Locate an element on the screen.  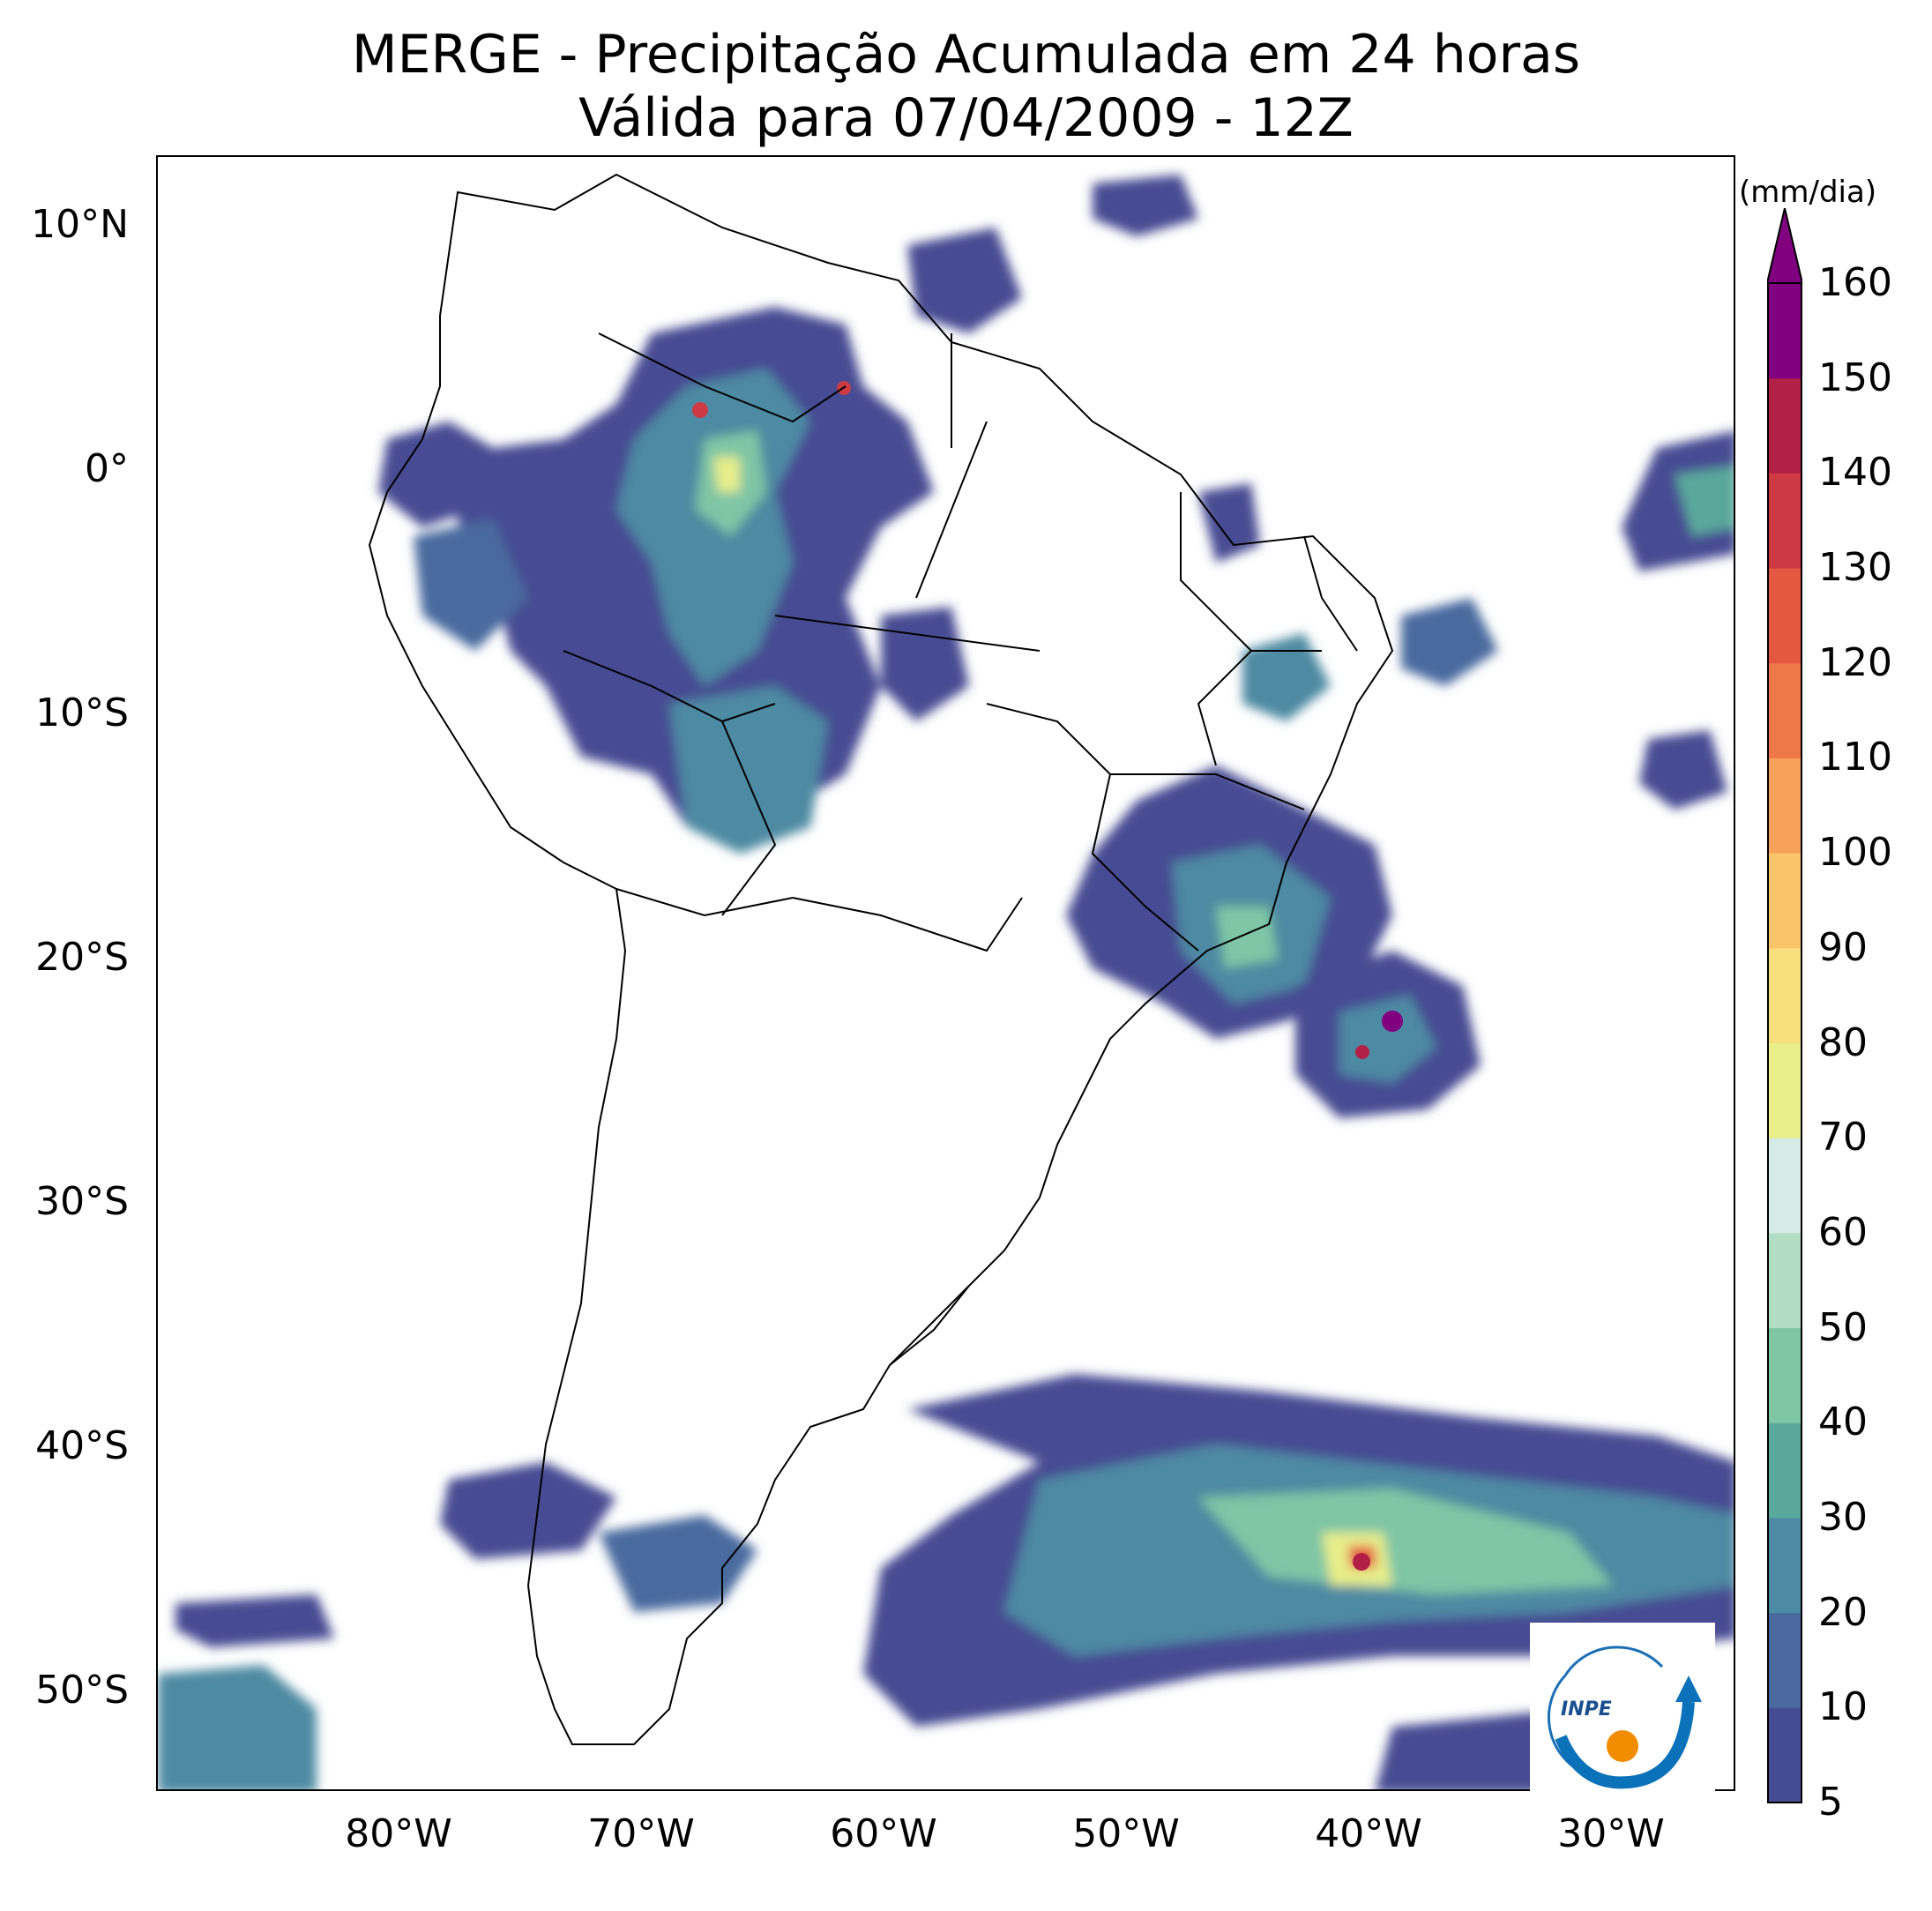
lat-label-50s: 50°S is located at coordinates (82, 1691).